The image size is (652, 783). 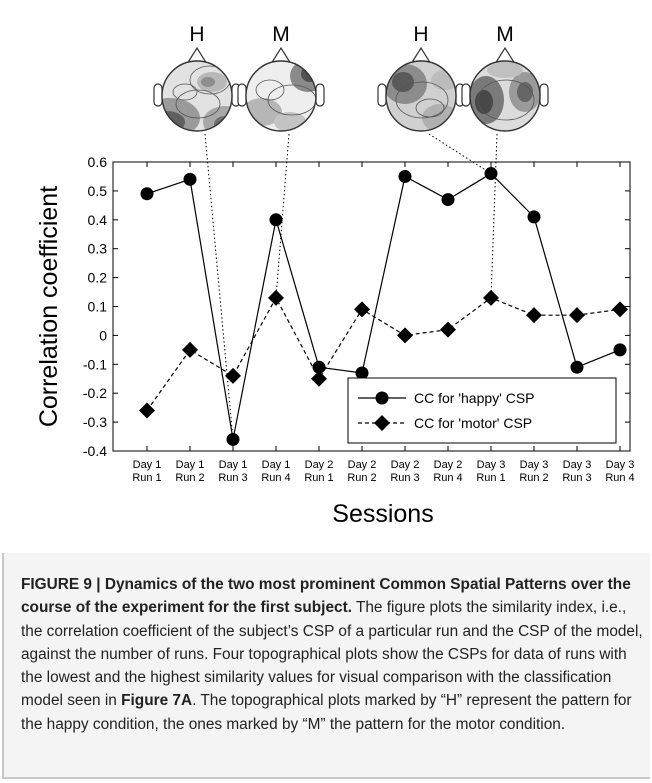 I want to click on headmap-label-h-1: H, so click(x=196, y=34).